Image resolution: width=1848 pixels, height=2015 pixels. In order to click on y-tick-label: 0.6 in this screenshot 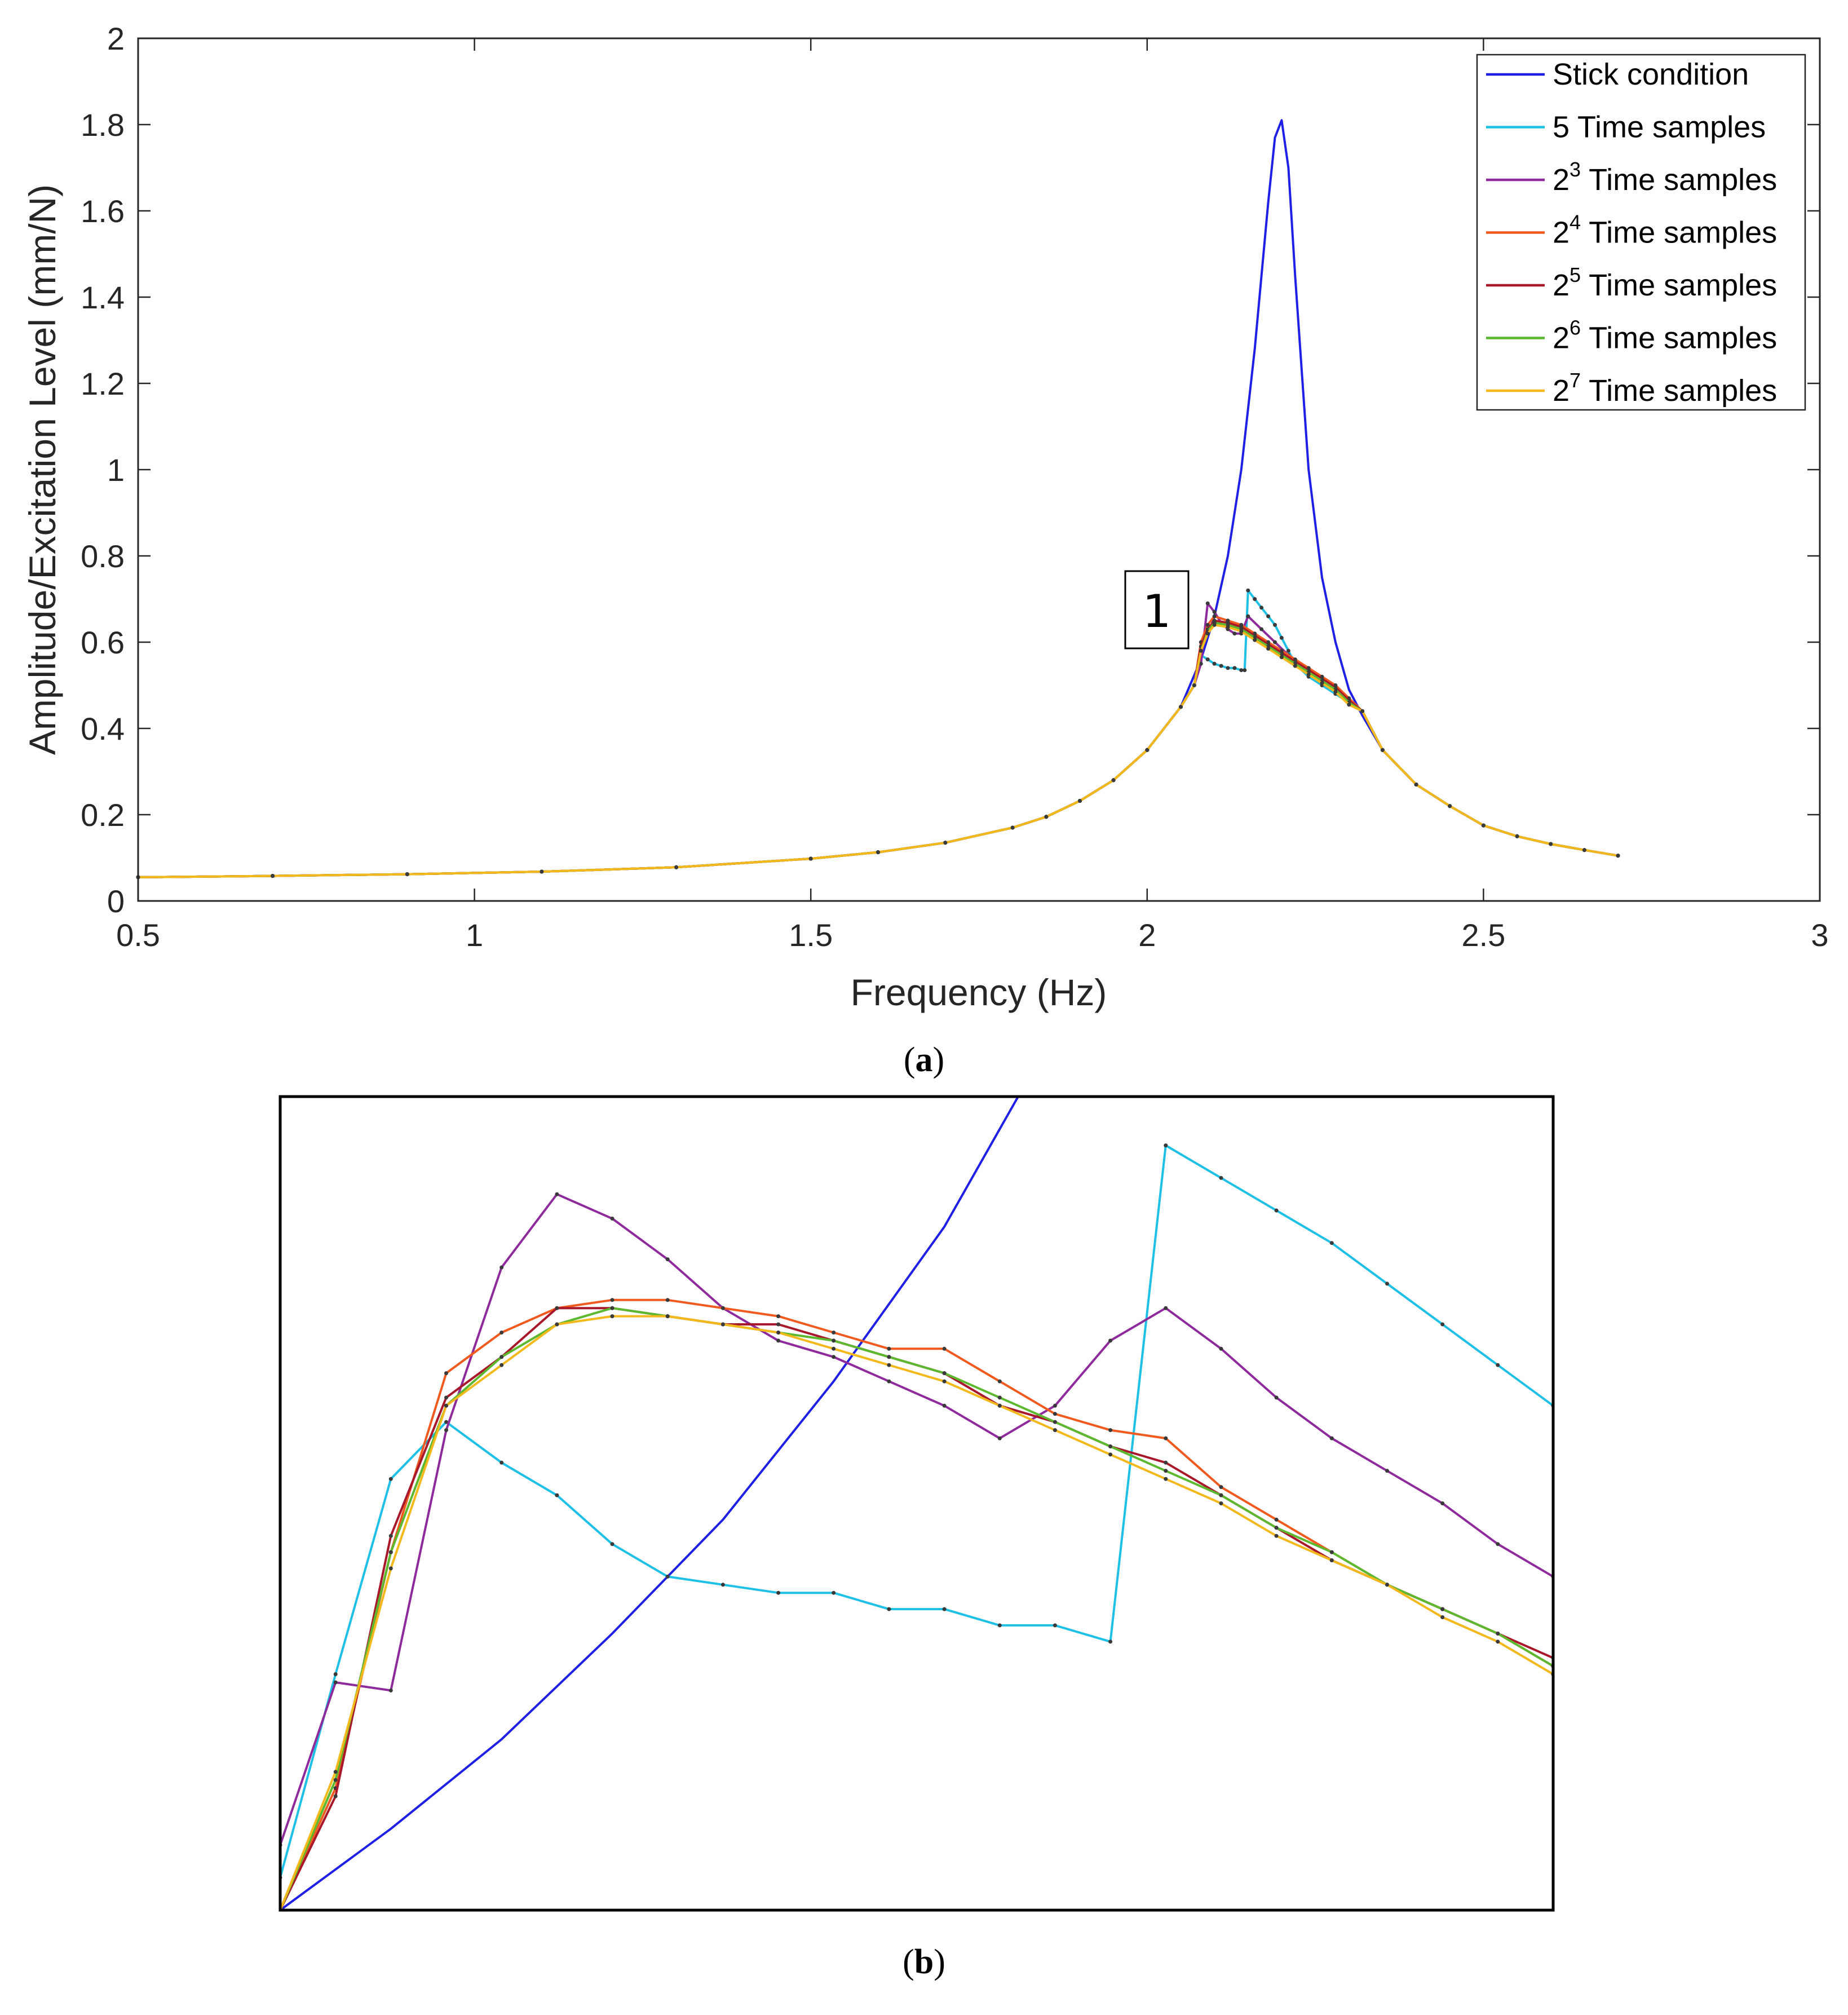, I will do `click(103, 642)`.